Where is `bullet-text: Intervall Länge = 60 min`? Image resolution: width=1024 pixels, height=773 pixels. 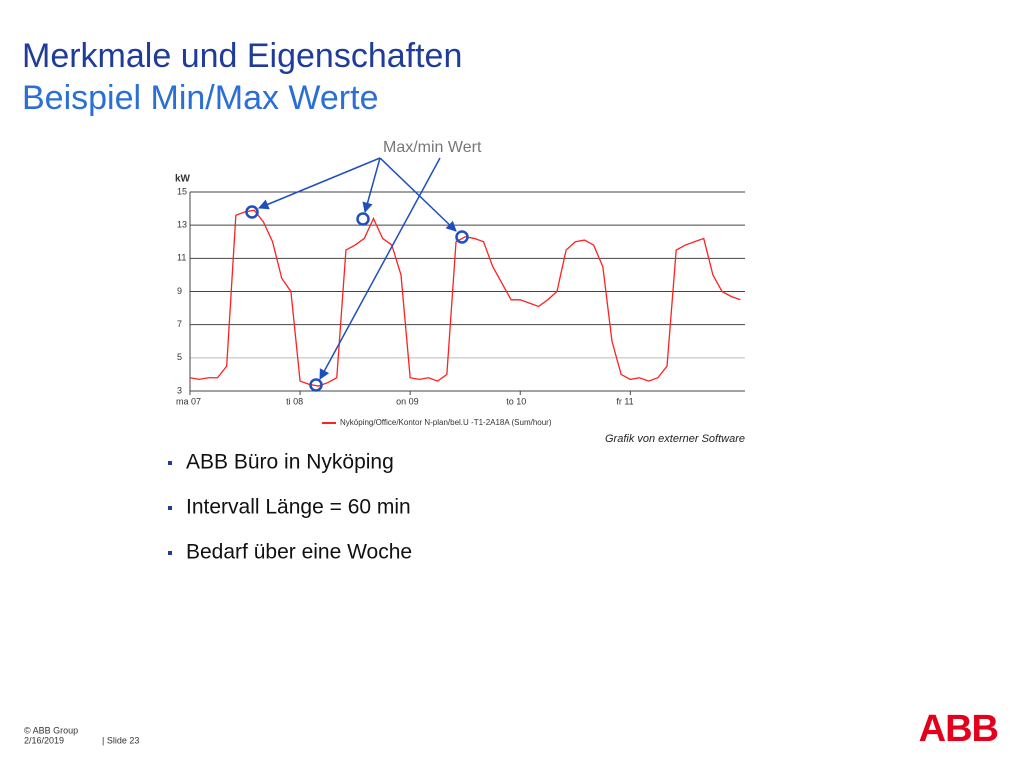
bullet-text: Intervall Länge = 60 min is located at coordinates (298, 507).